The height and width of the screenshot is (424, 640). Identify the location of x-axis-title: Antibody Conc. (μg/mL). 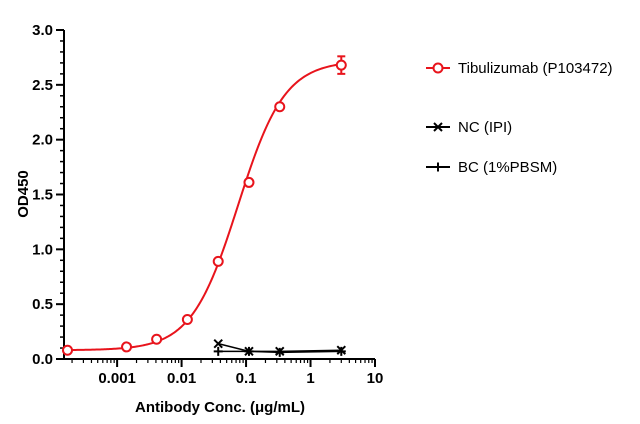
(220, 407).